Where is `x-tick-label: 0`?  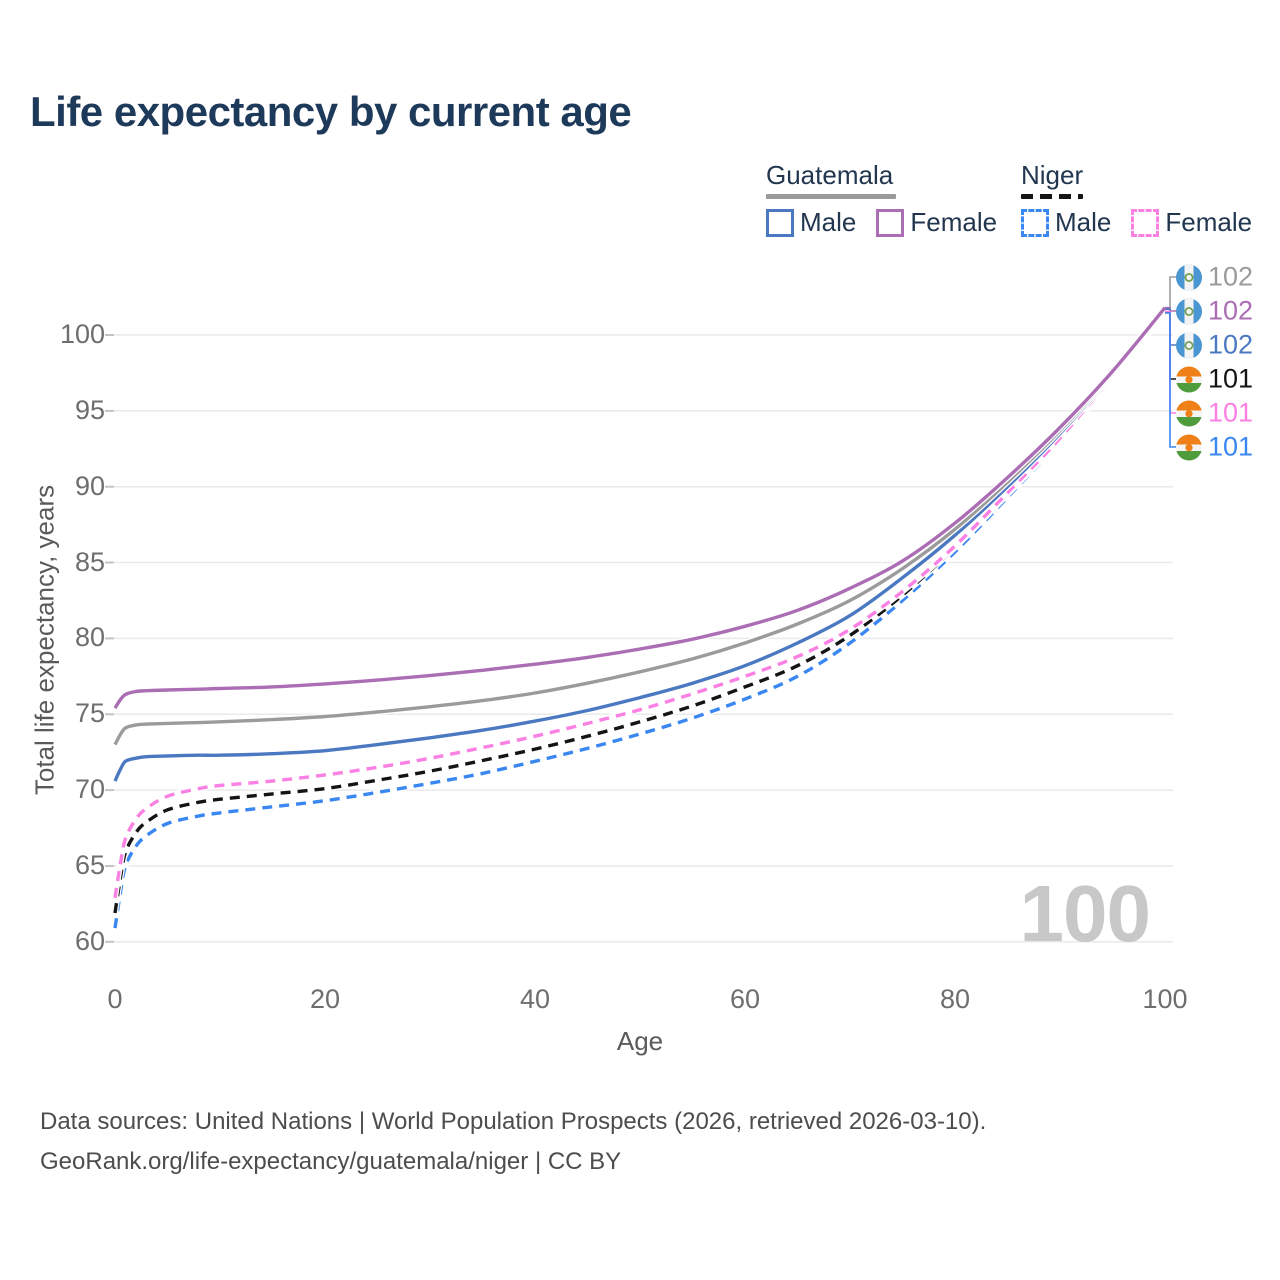 x-tick-label: 0 is located at coordinates (115, 999).